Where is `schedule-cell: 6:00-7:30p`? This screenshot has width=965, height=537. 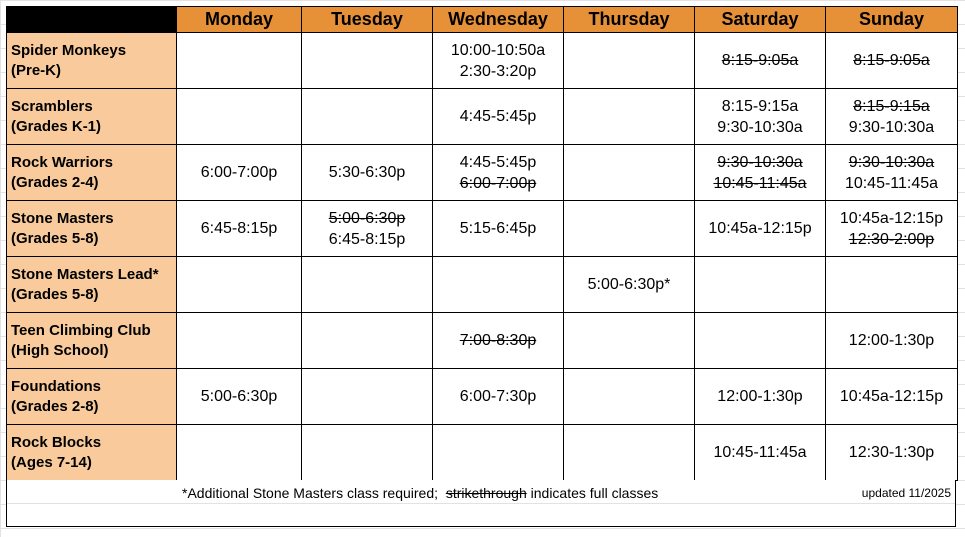 schedule-cell: 6:00-7:30p is located at coordinates (498, 396).